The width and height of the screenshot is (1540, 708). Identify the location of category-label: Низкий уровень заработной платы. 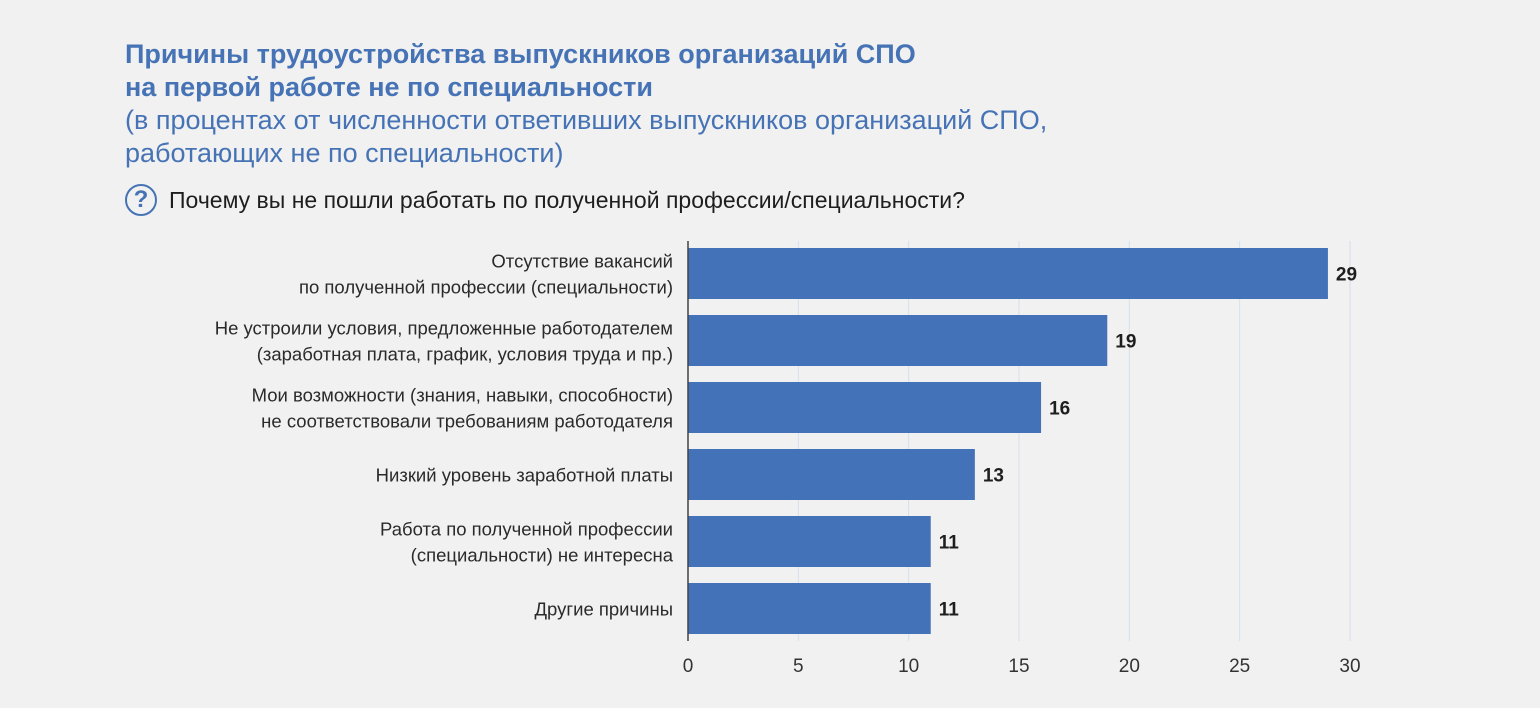
(524, 475).